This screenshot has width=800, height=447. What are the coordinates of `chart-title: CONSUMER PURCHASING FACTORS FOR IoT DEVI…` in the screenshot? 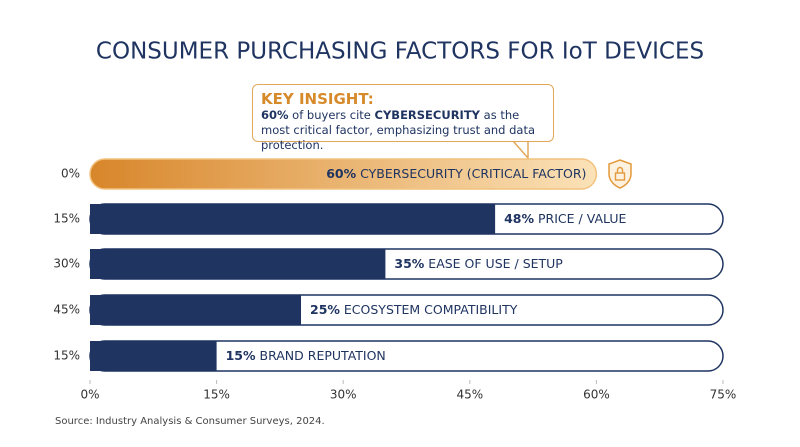 It's located at (400, 52).